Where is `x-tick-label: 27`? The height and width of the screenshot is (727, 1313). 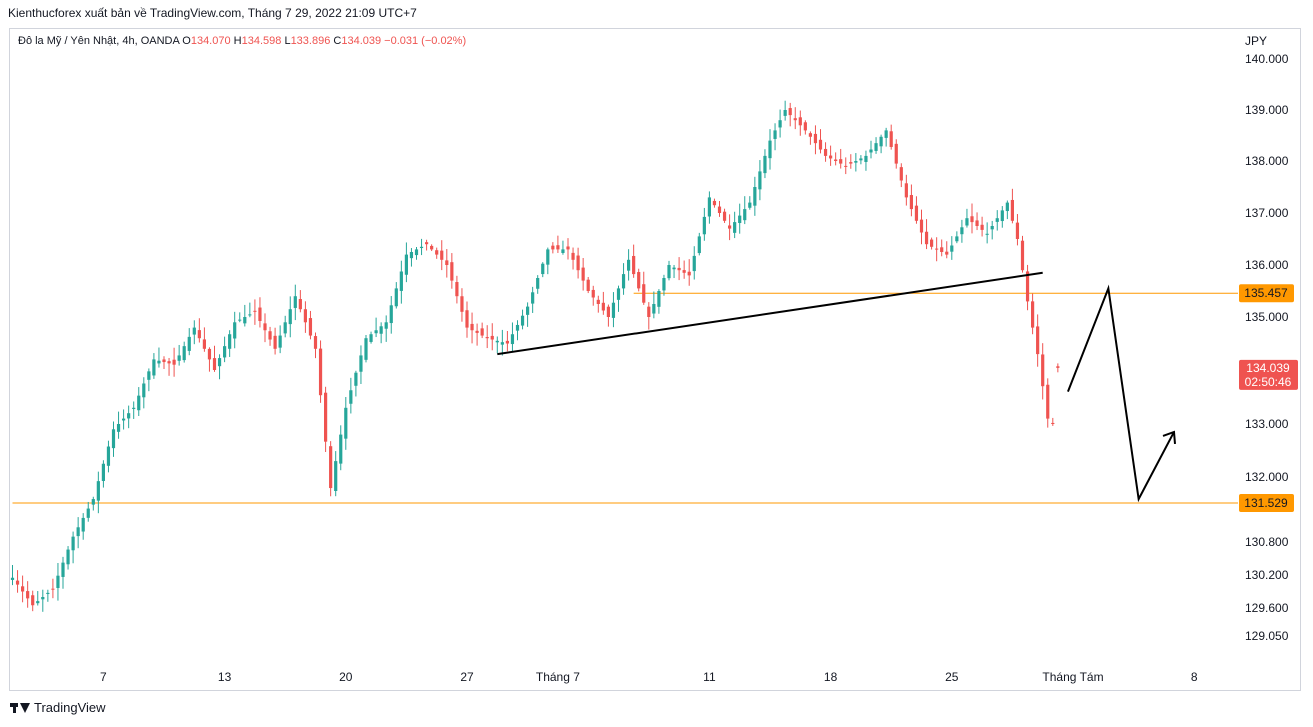 x-tick-label: 27 is located at coordinates (467, 677).